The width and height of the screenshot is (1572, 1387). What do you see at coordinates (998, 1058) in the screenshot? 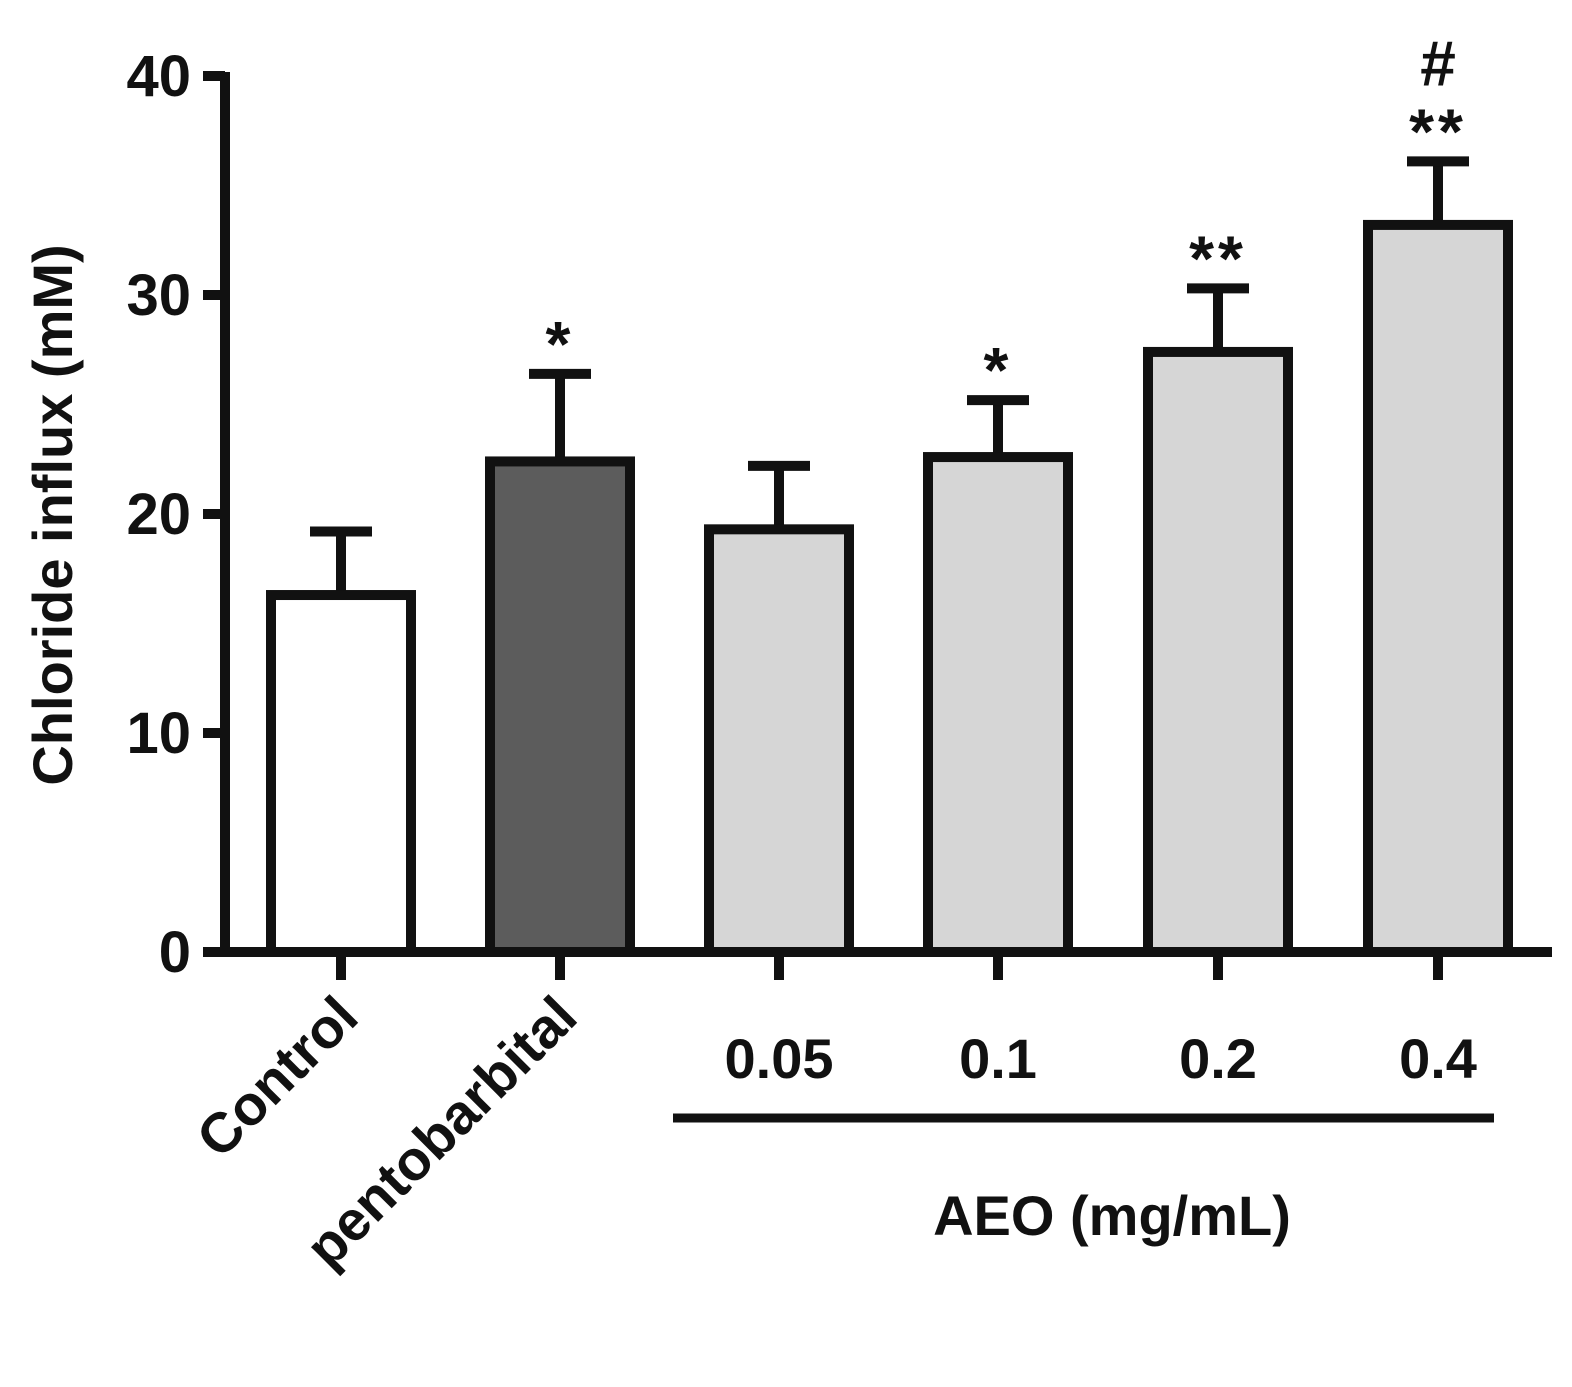
I see `x-tick-label: 0.1` at bounding box center [998, 1058].